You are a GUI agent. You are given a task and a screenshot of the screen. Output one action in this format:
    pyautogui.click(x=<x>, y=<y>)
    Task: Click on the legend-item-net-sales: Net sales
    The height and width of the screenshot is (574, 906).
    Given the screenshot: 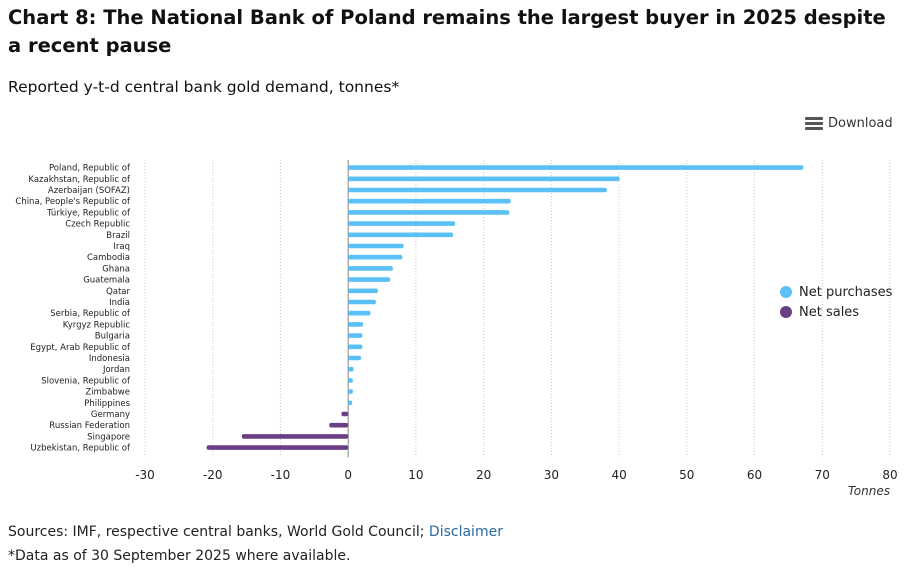 What is the action you would take?
    pyautogui.click(x=836, y=312)
    